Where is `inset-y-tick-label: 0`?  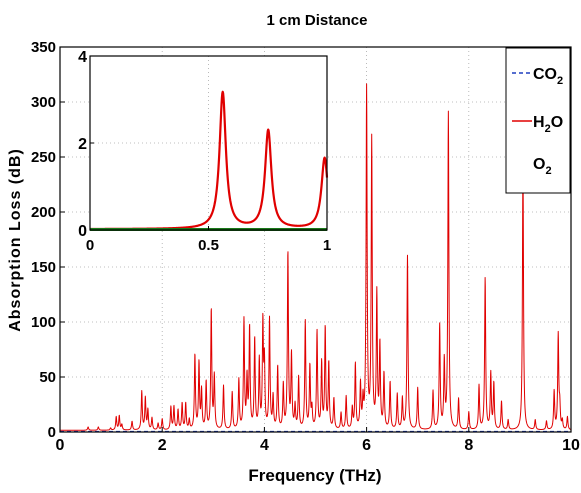 inset-y-tick-label: 0 is located at coordinates (82, 231).